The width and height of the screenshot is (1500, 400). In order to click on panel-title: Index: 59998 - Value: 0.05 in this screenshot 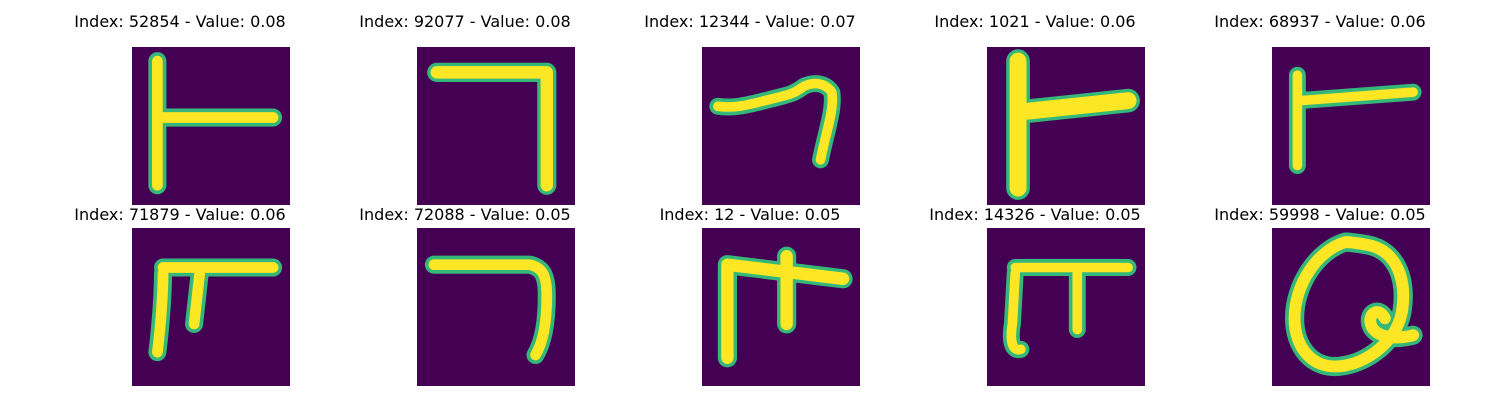, I will do `click(1320, 214)`.